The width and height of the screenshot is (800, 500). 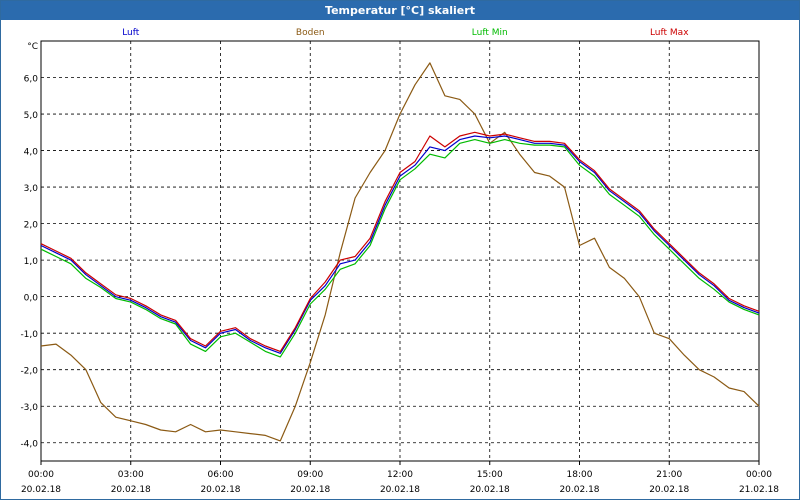 What do you see at coordinates (31, 262) in the screenshot?
I see `y-tick-label: 1,0` at bounding box center [31, 262].